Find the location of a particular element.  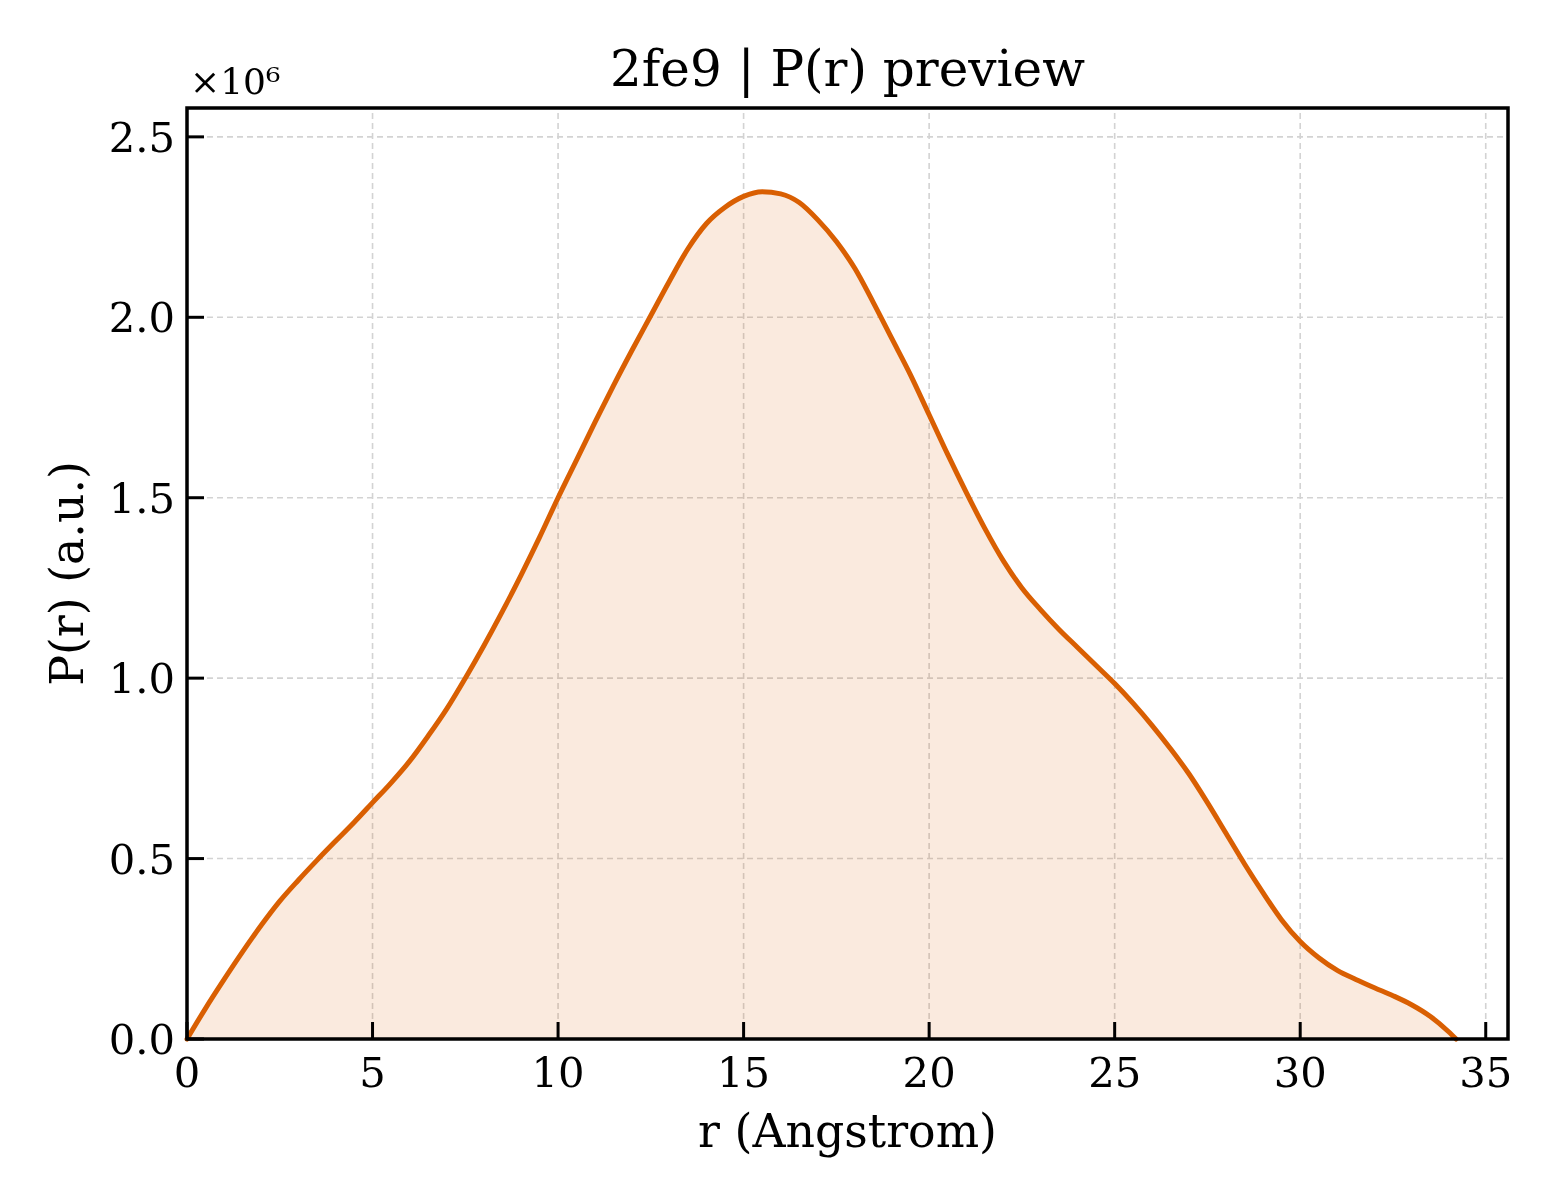

x-tick-label: 15 is located at coordinates (744, 1072).